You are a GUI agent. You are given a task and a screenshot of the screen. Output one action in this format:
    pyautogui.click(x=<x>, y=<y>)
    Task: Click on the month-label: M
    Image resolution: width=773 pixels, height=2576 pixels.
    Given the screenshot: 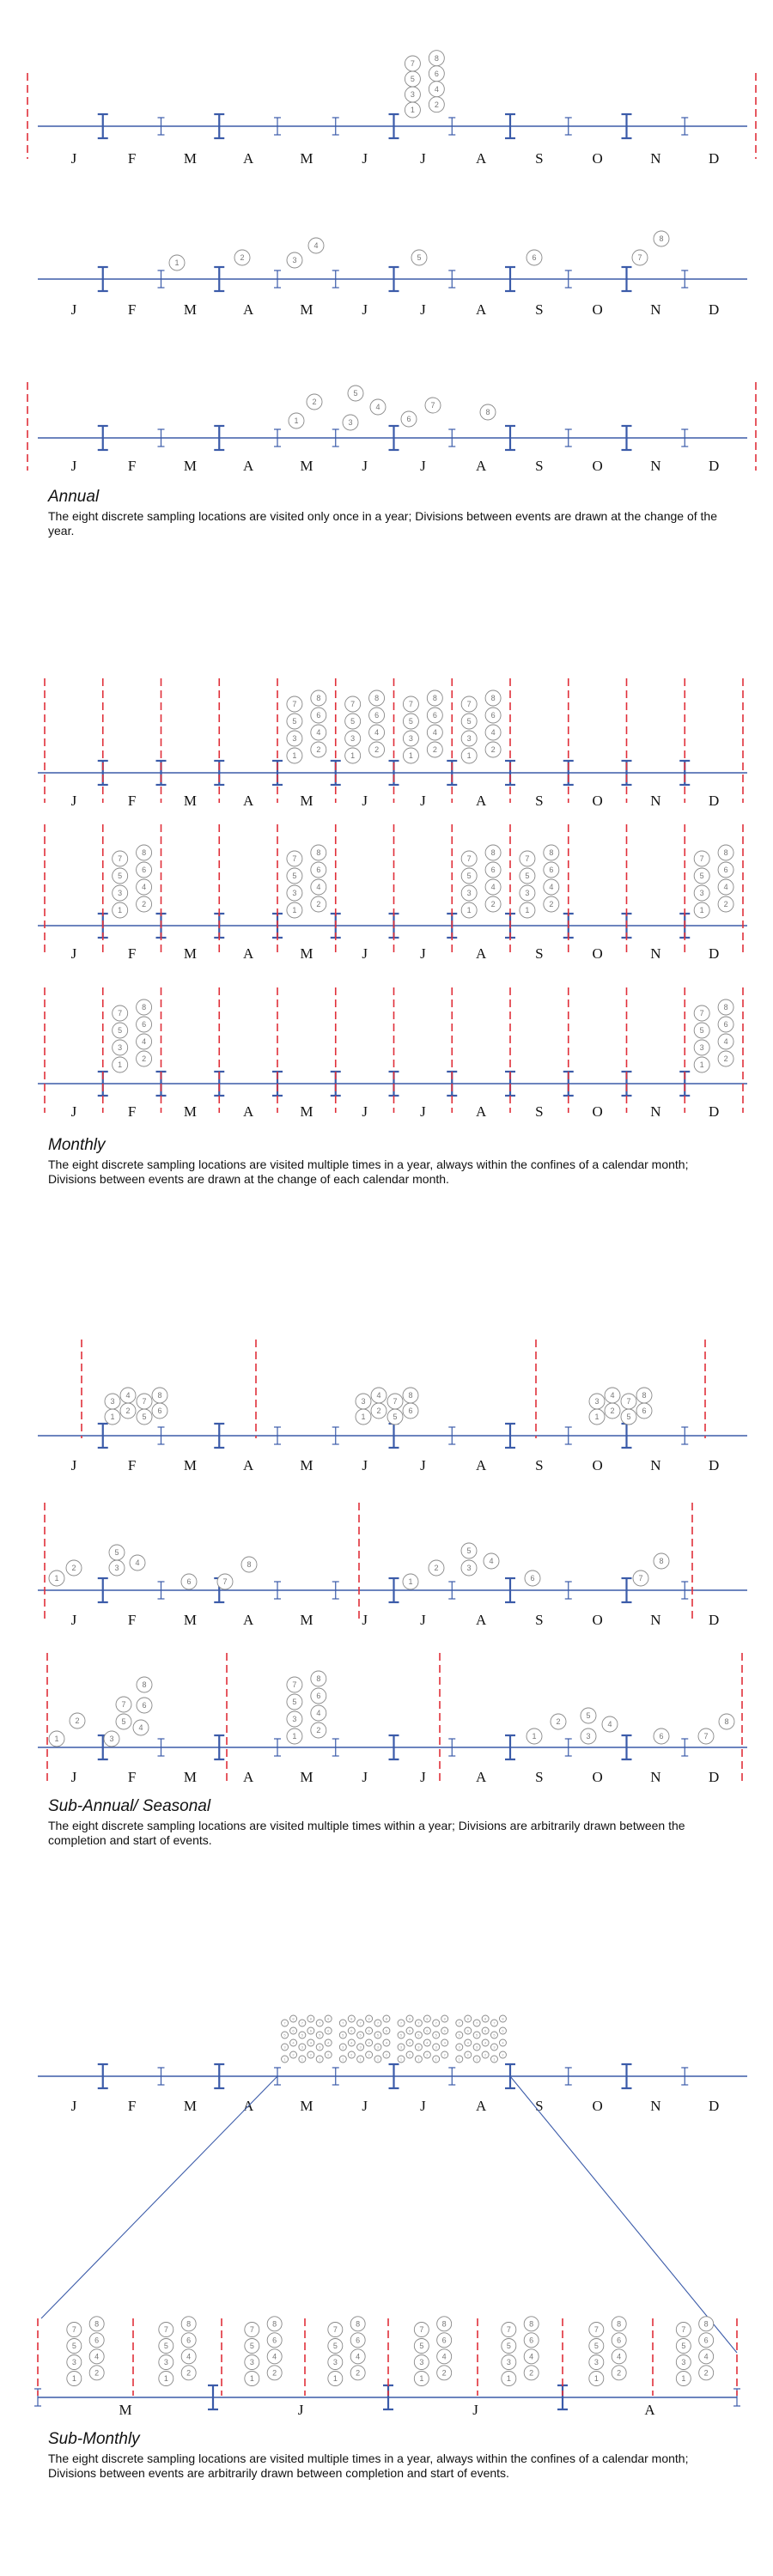 What is the action you would take?
    pyautogui.click(x=306, y=466)
    